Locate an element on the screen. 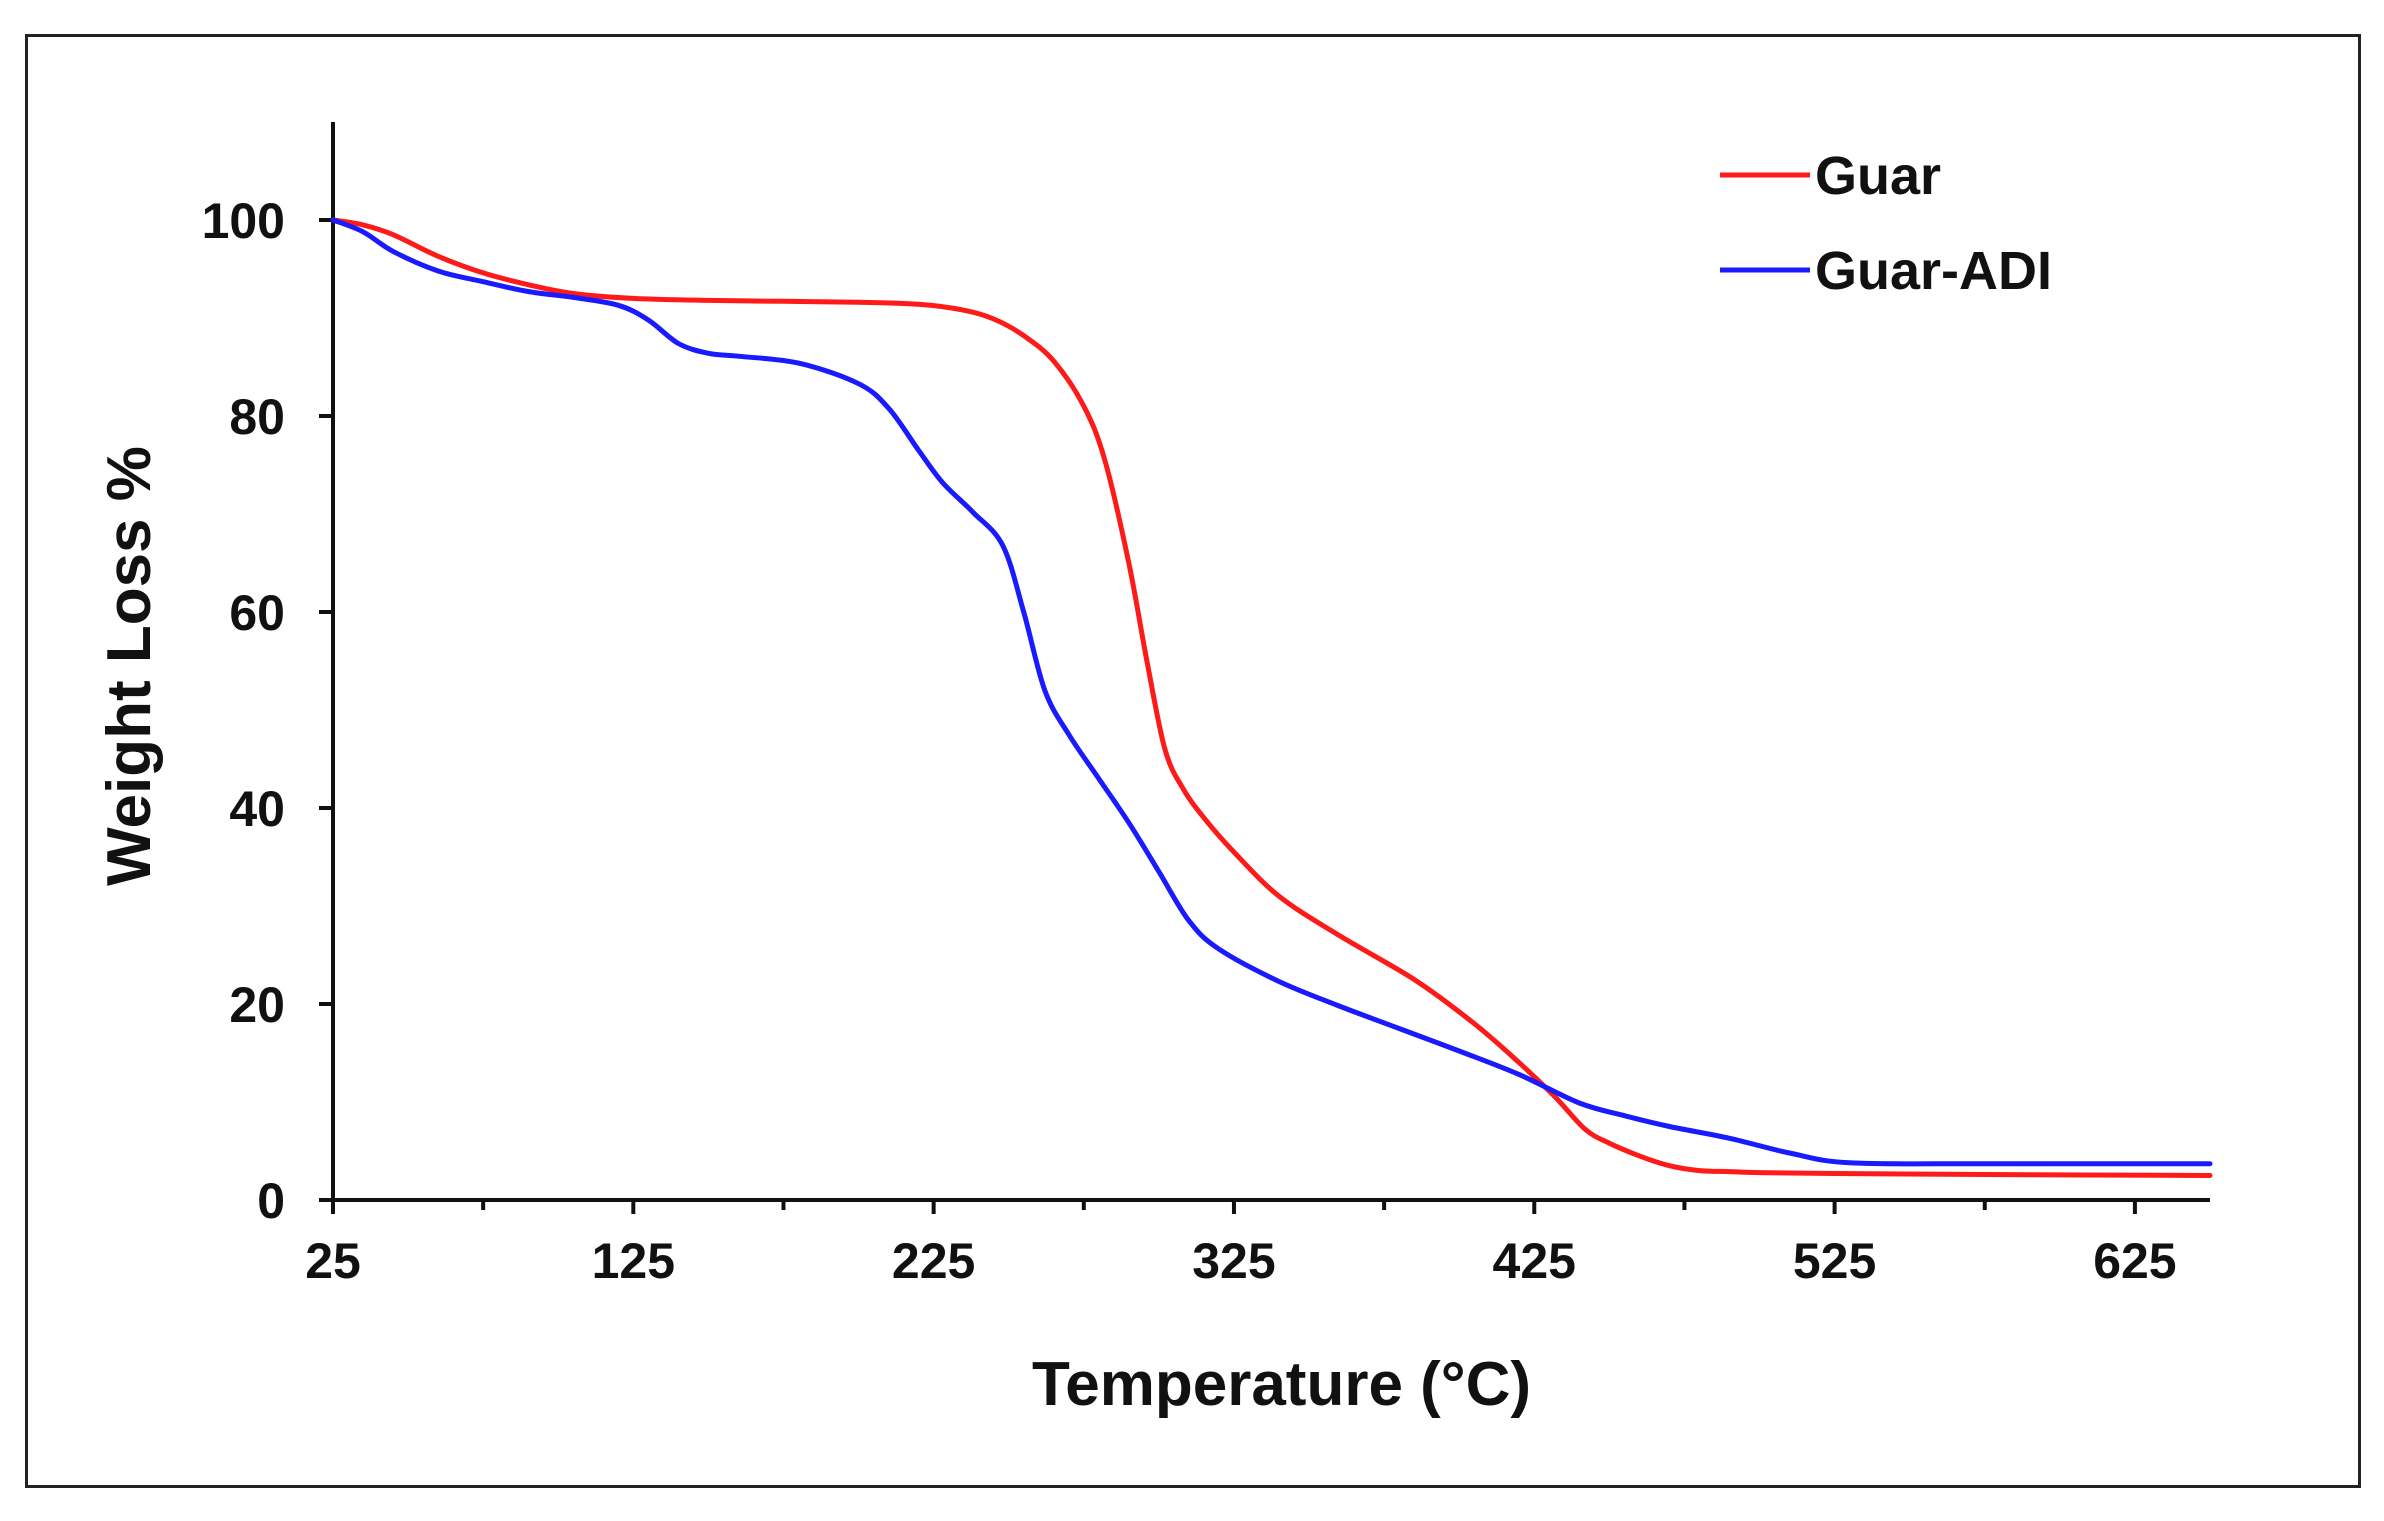 Image resolution: width=2384 pixels, height=1521 pixels. y-tick-label-40: 40 is located at coordinates (257, 809).